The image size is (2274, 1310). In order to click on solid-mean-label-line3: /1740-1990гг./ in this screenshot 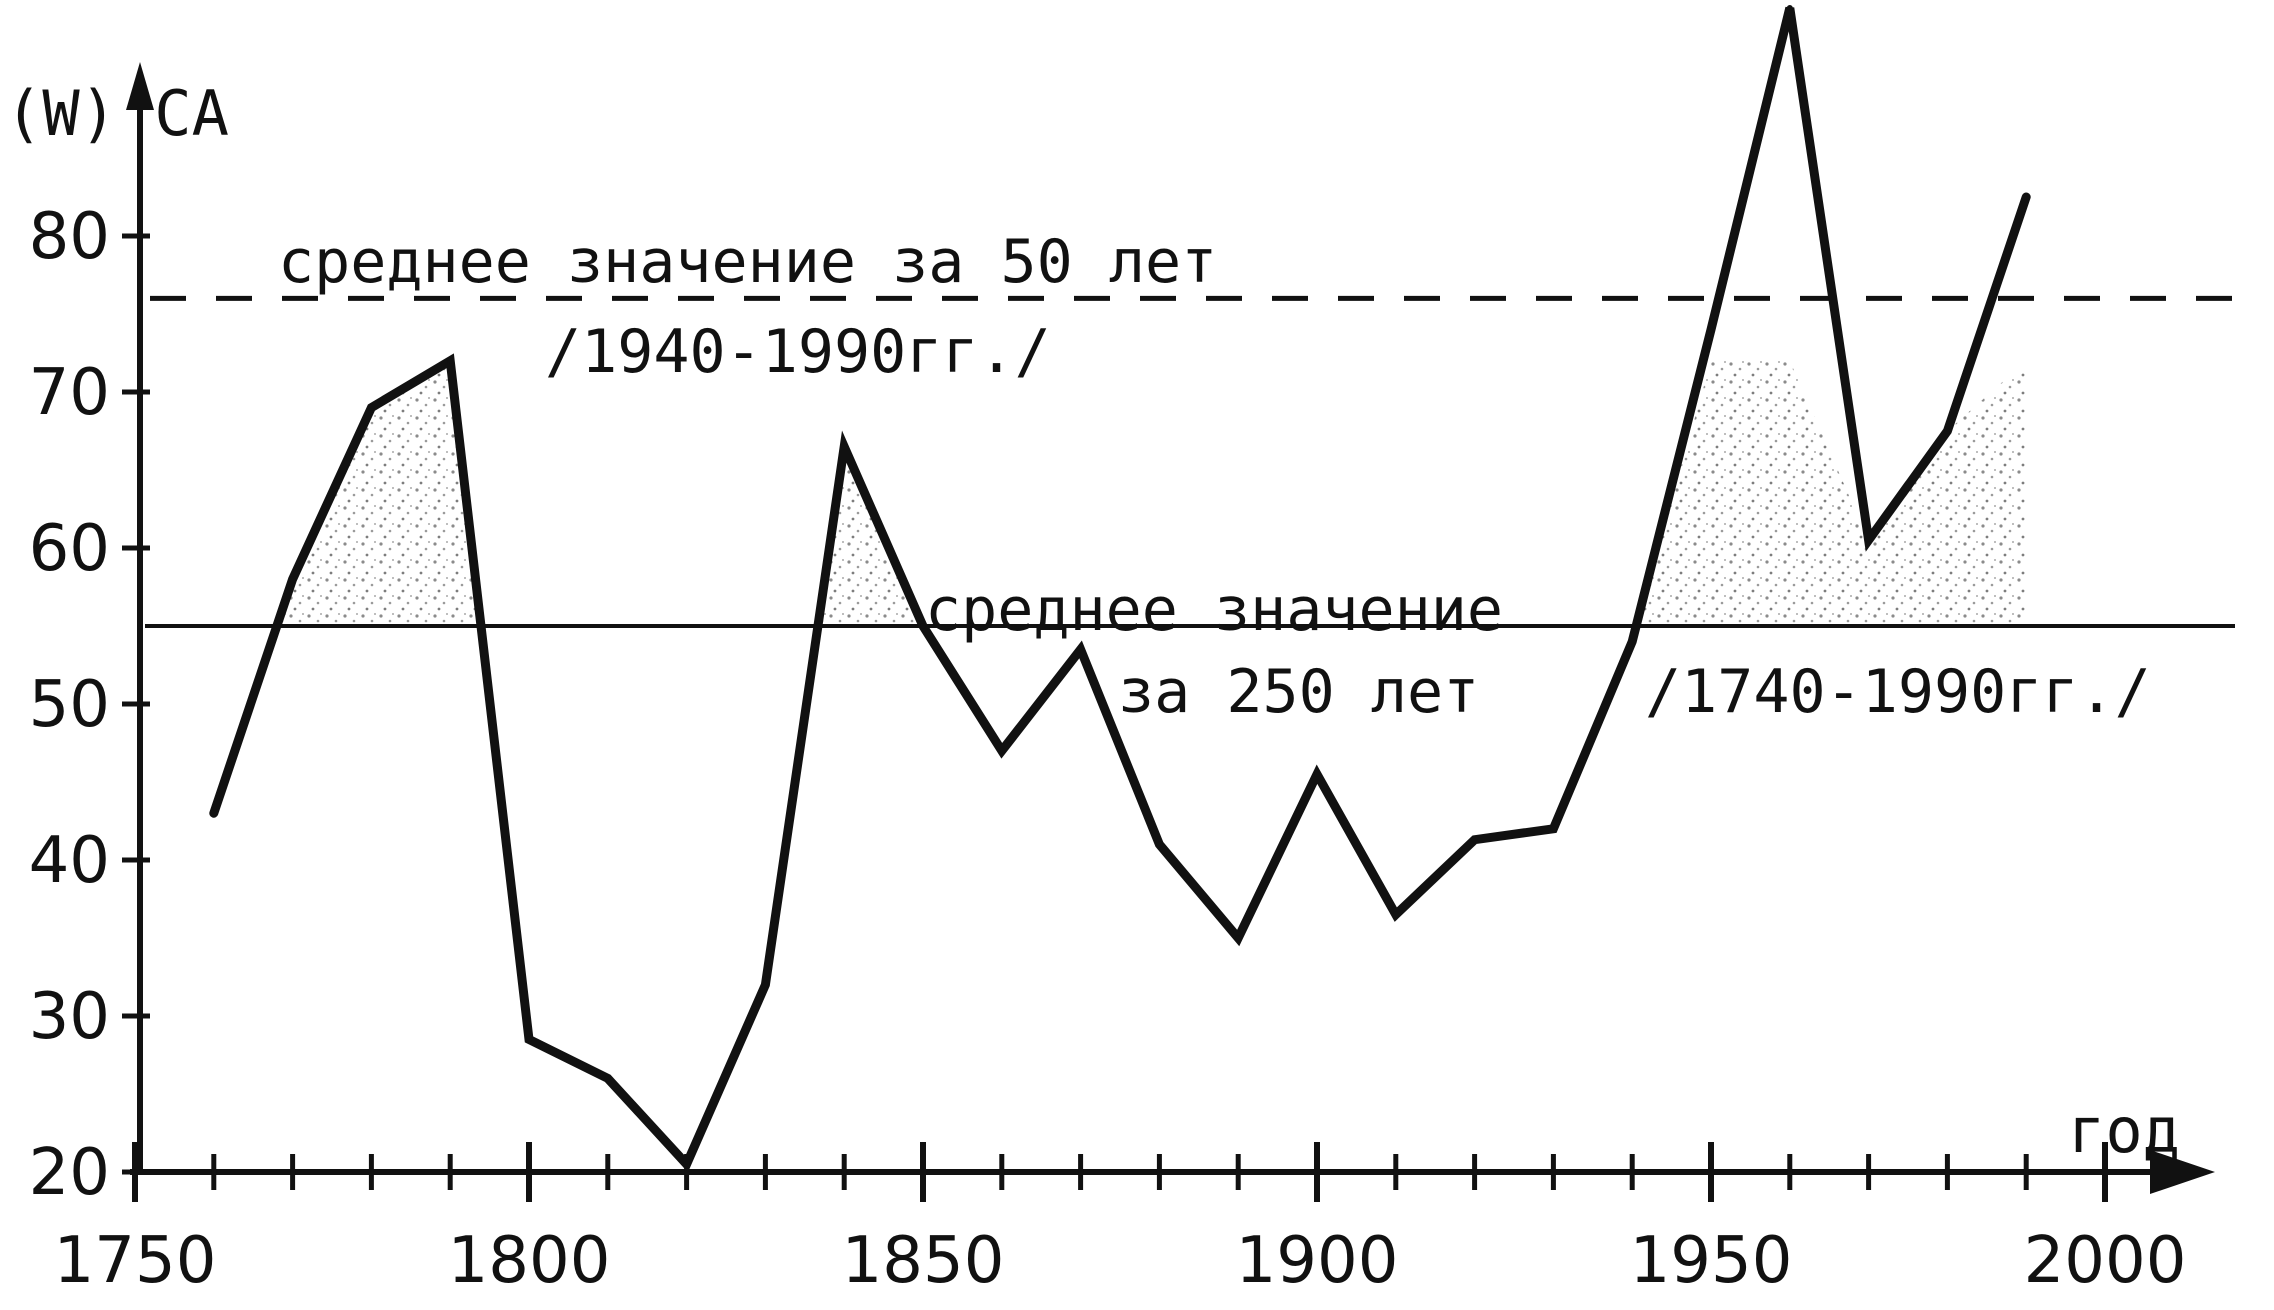, I will do `click(1898, 692)`.